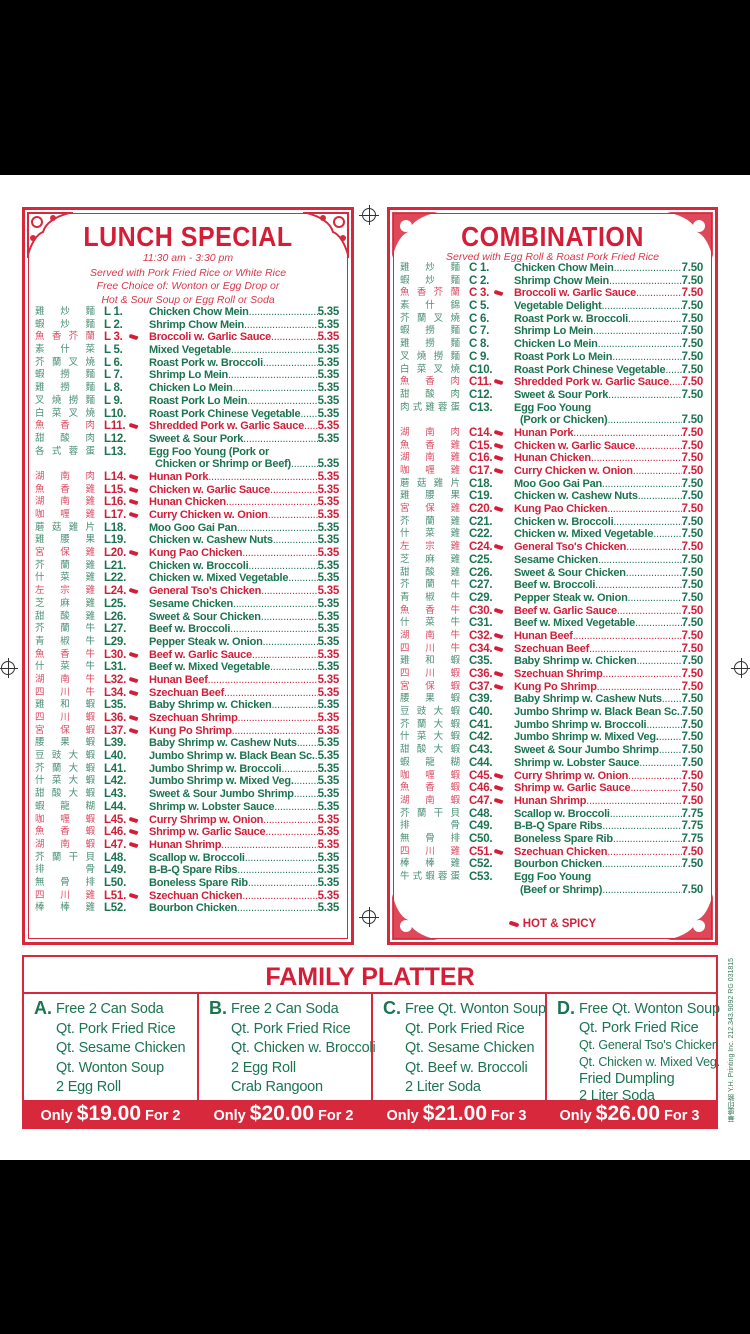 Image resolution: width=750 pixels, height=1334 pixels. I want to click on menu-item-row: 四川雞 C51. Szechuan Chicken 7.50, so click(552, 852).